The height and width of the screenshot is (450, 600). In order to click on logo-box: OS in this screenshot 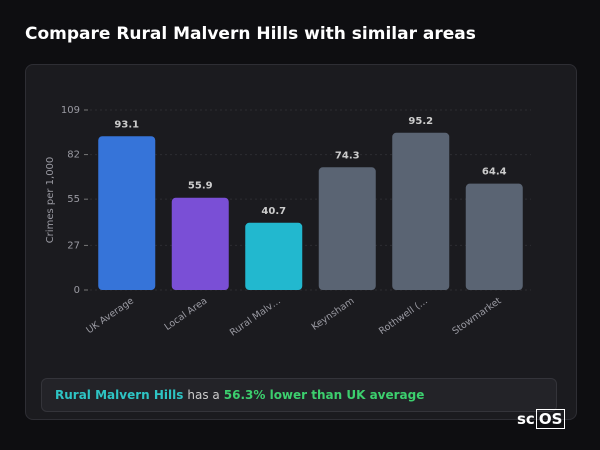, I will do `click(550, 419)`.